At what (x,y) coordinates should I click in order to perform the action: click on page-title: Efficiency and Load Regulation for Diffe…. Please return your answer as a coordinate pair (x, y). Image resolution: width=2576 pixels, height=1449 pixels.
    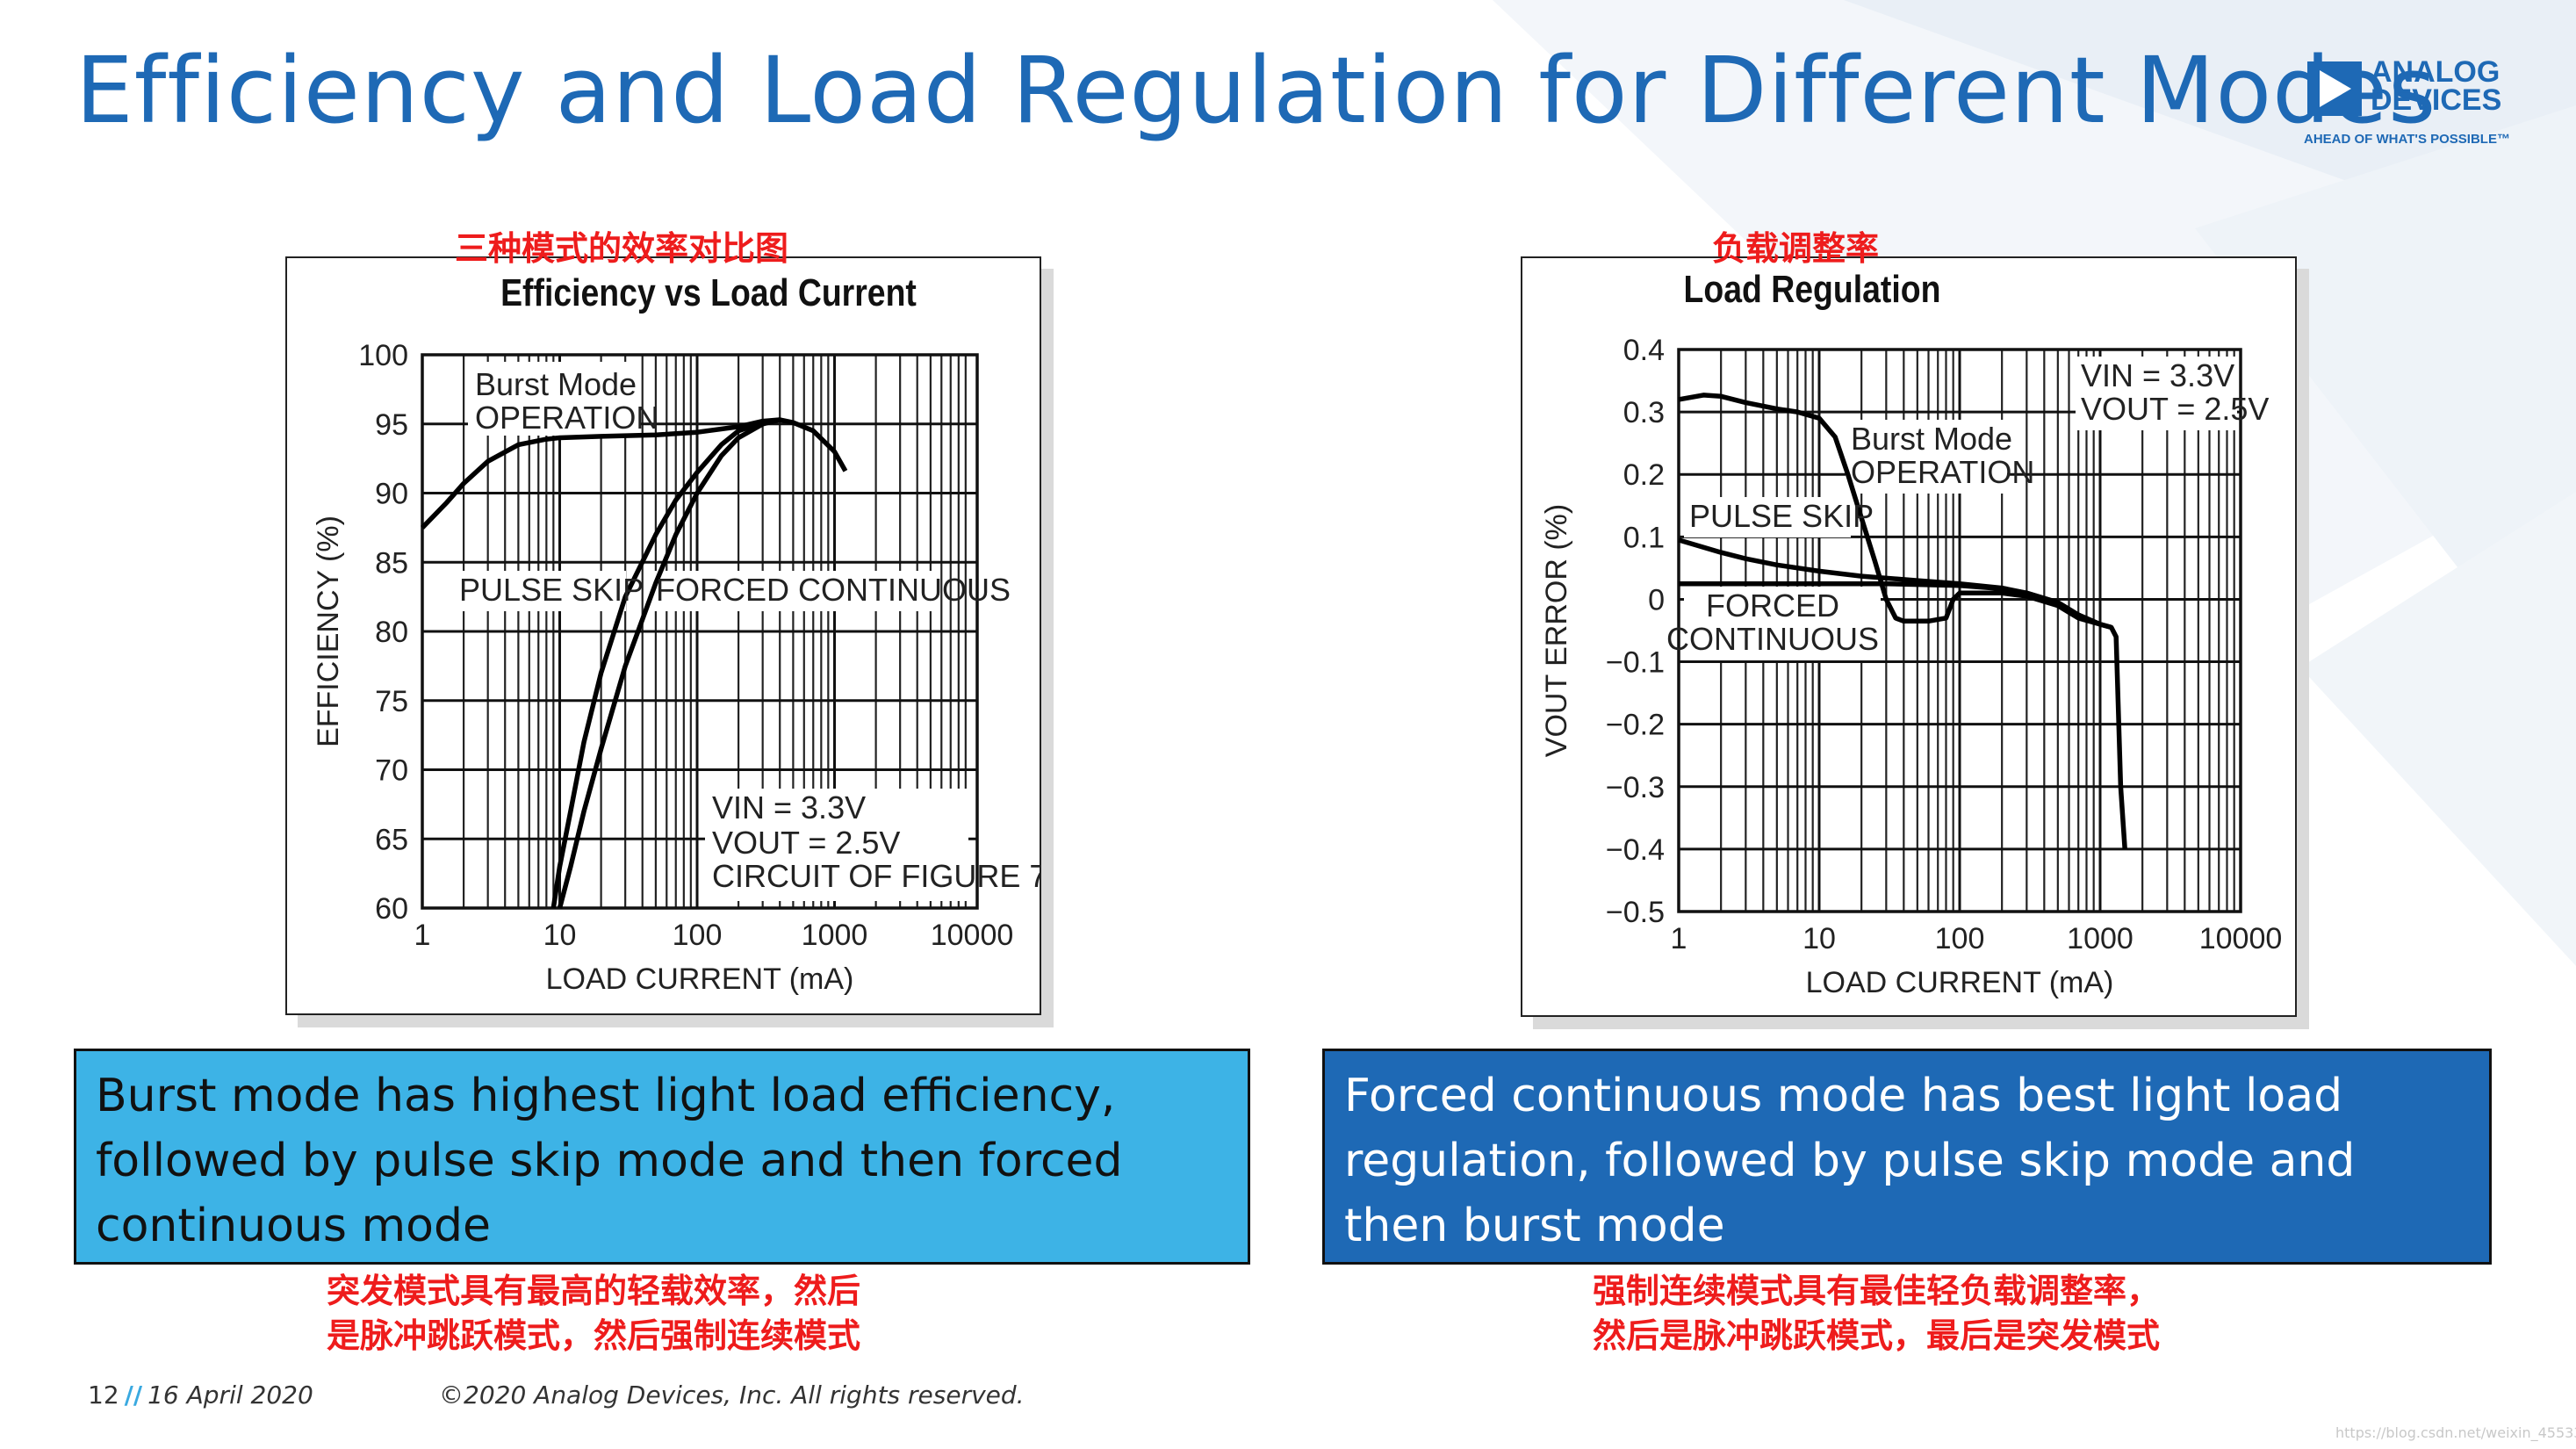
    Looking at the image, I should click on (1256, 90).